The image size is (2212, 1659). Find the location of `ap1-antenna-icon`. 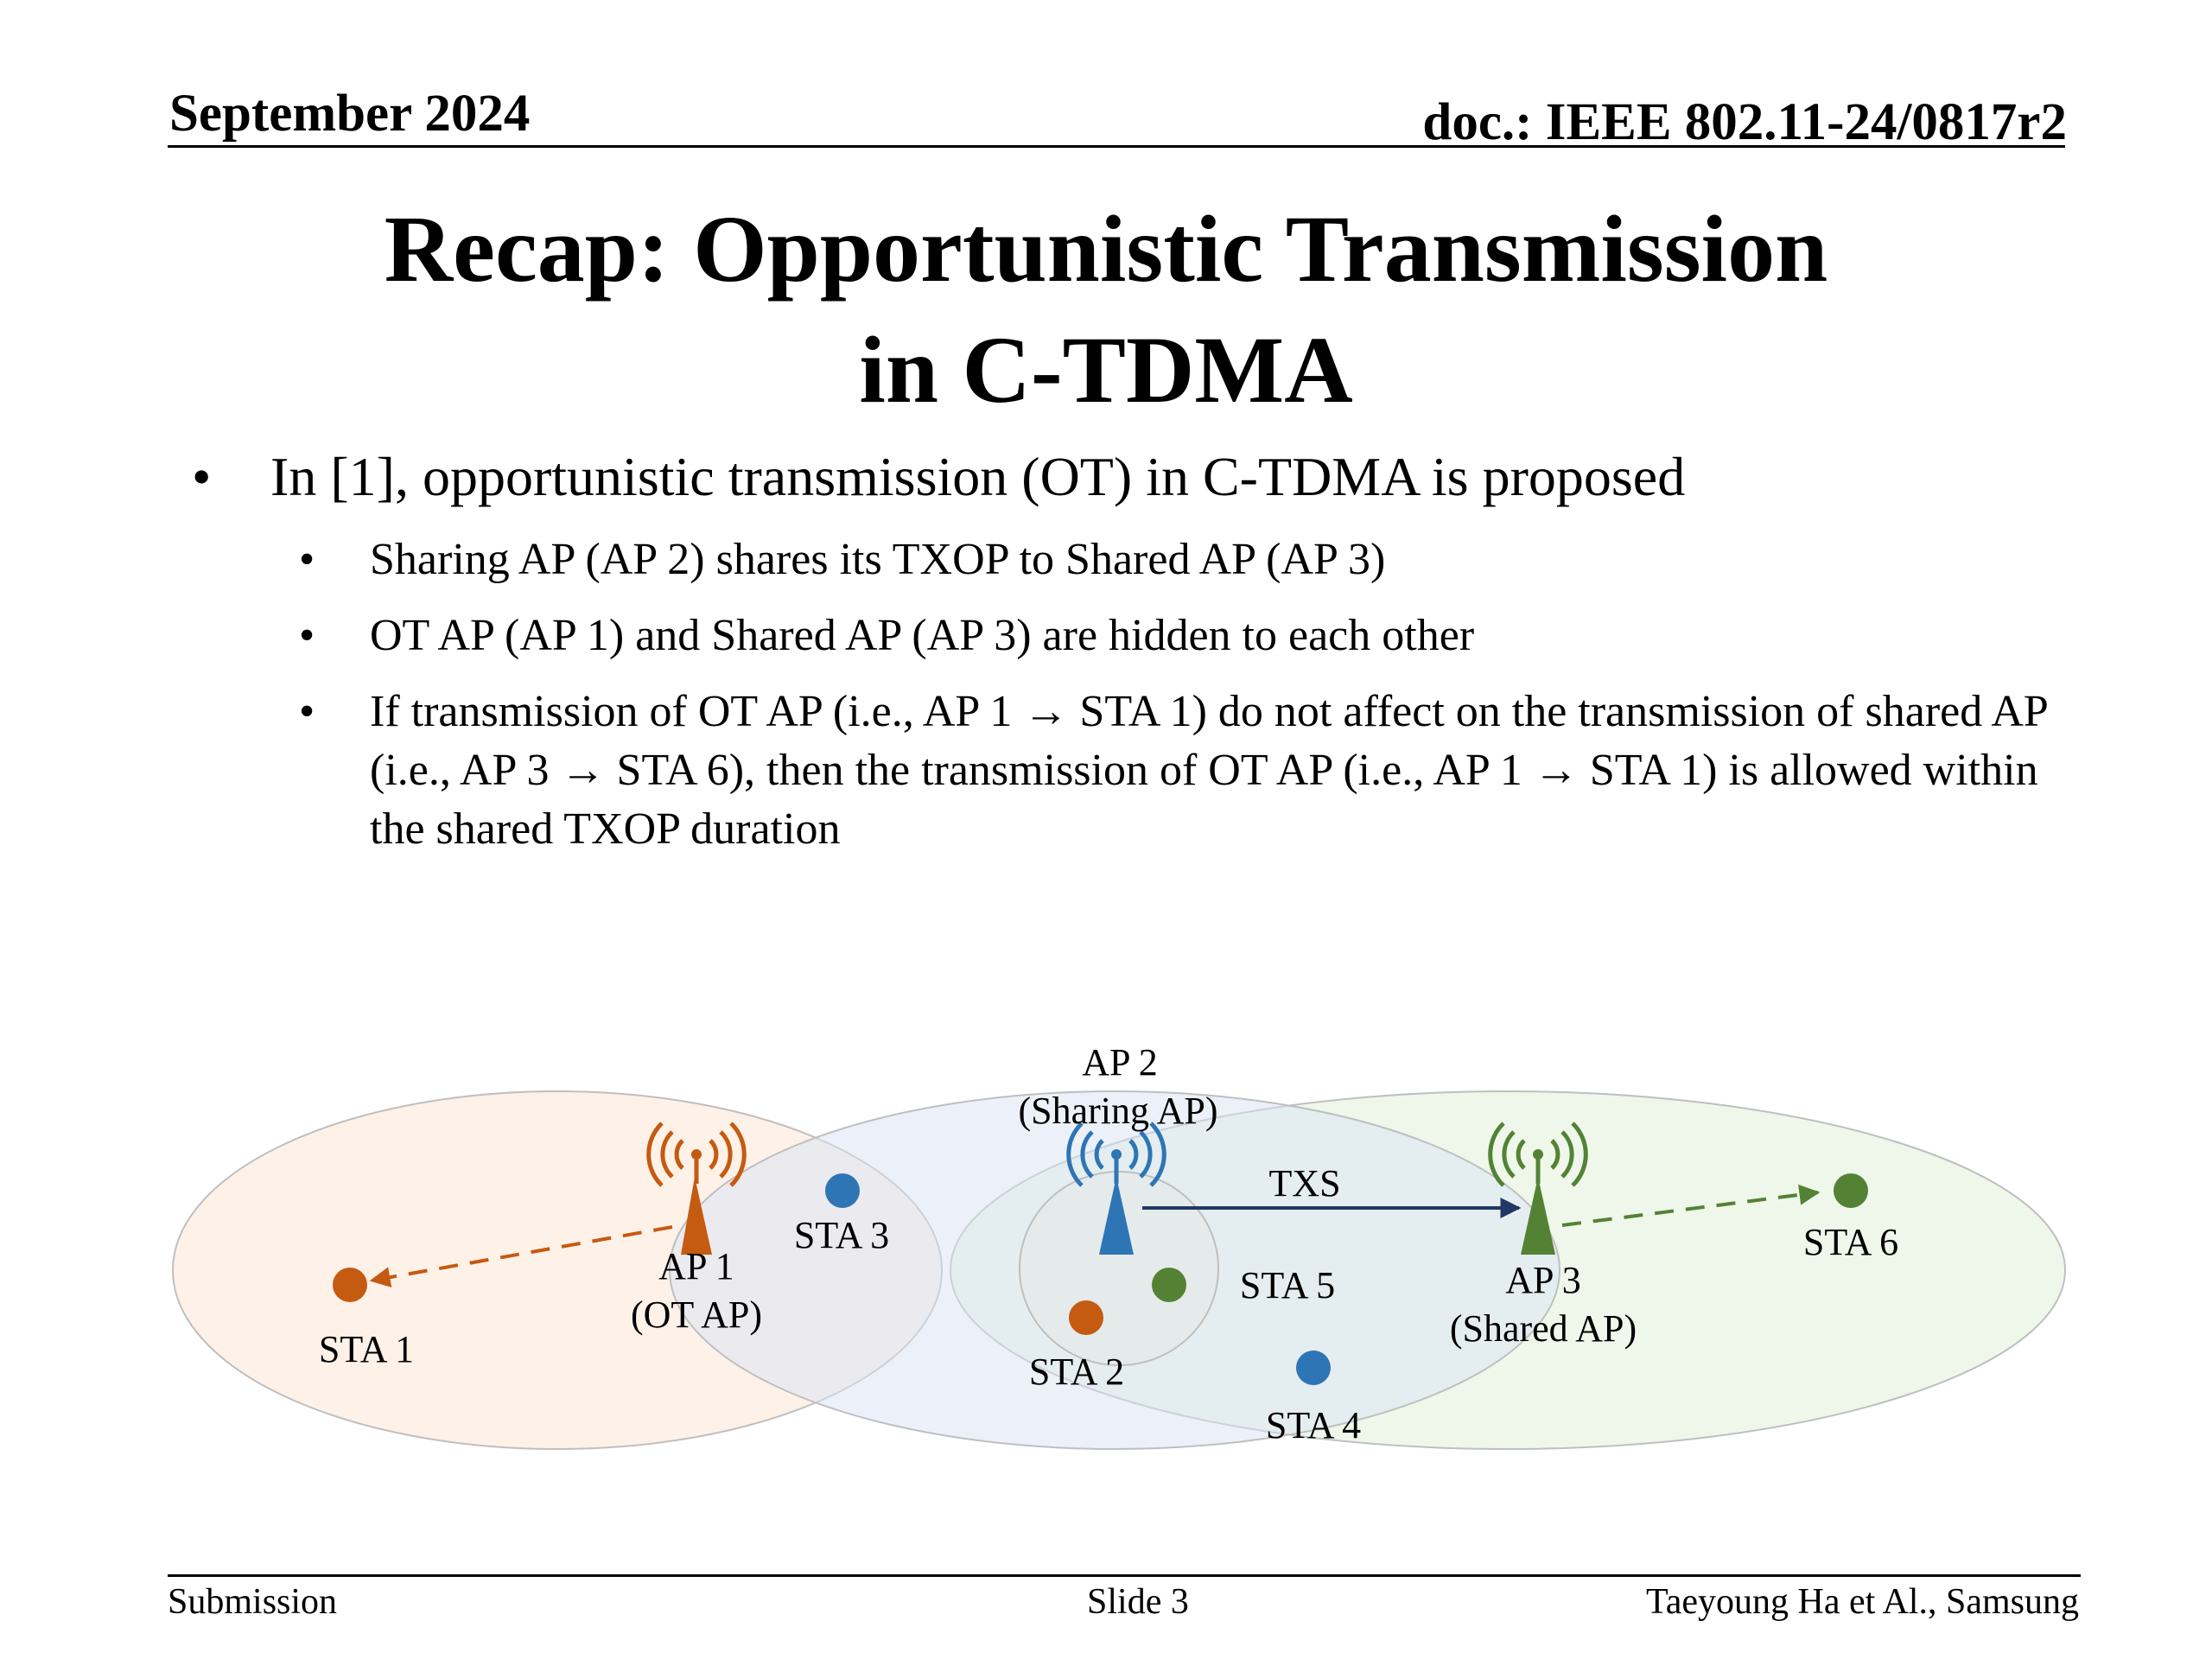

ap1-antenna-icon is located at coordinates (696, 1188).